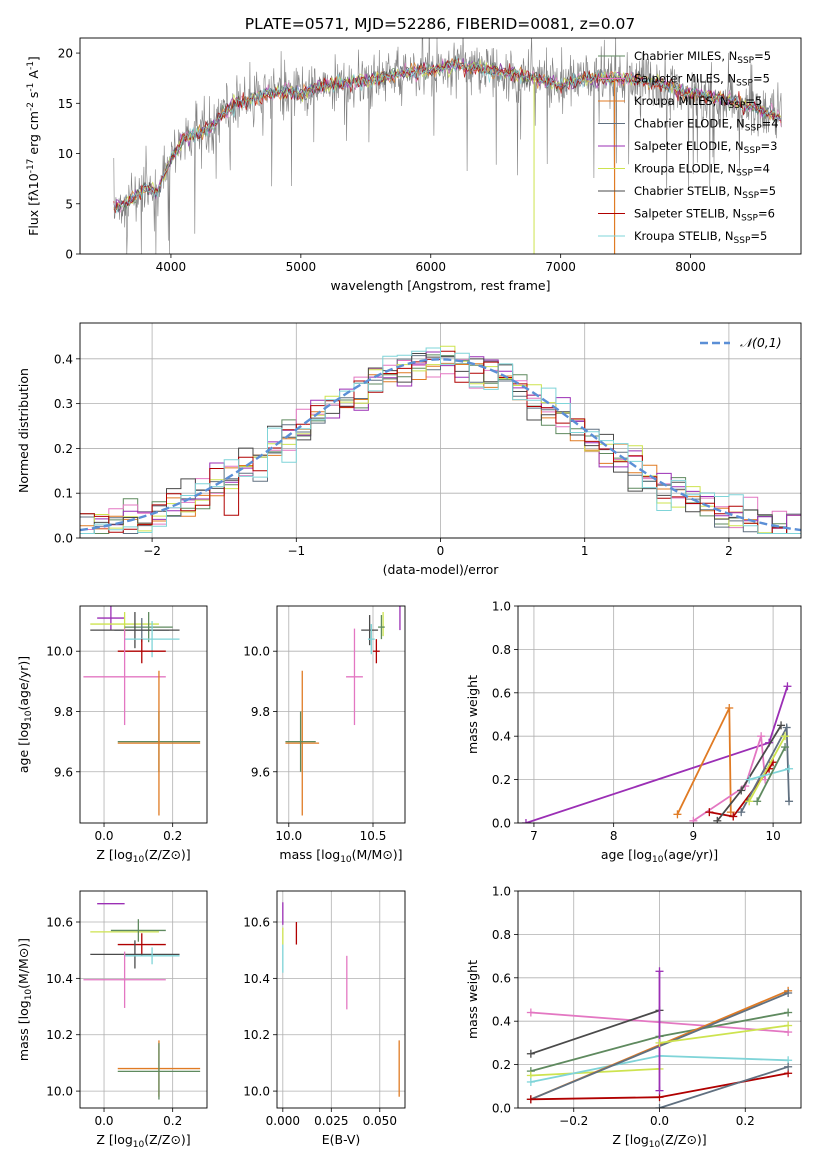  What do you see at coordinates (772, 836) in the screenshot?
I see `x-tick-label: 10` at bounding box center [772, 836].